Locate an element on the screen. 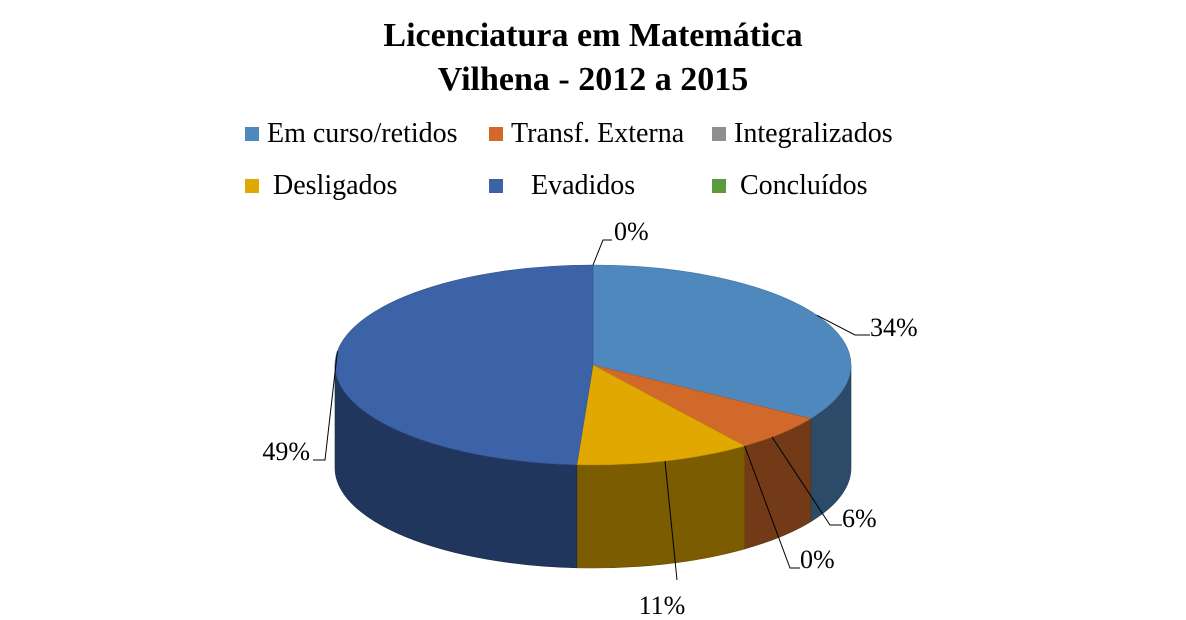 The width and height of the screenshot is (1186, 620). legend-item-desligados: Desligados is located at coordinates (321, 186).